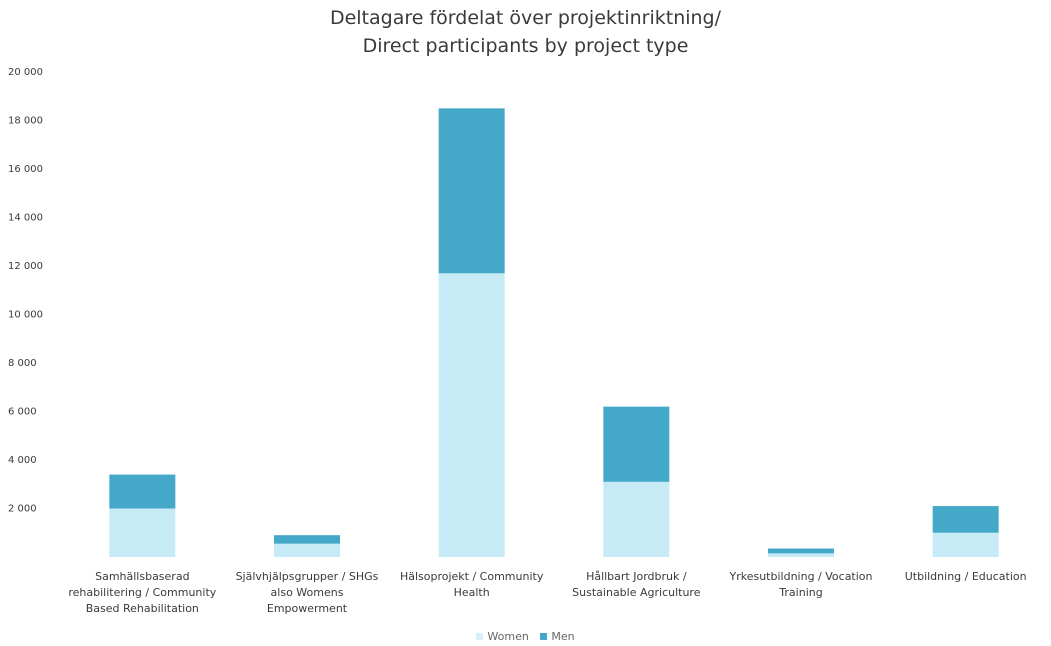 This screenshot has width=1051, height=646. What do you see at coordinates (800, 584) in the screenshot?
I see `x-tick-label: Yrkesutbildning / Vocation Training` at bounding box center [800, 584].